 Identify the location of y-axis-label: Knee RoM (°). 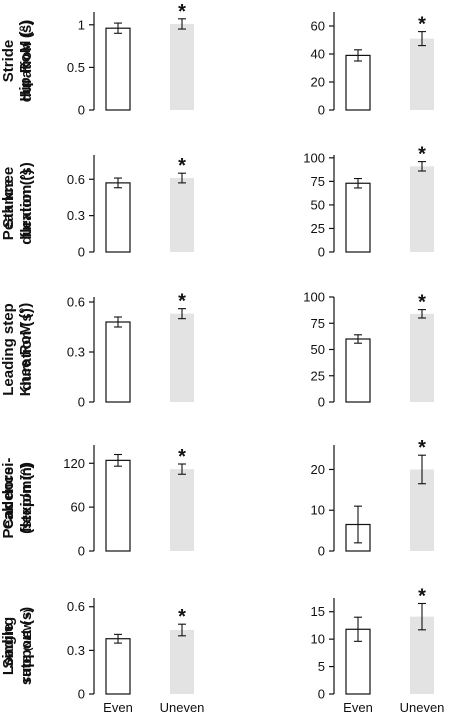
(25, 350).